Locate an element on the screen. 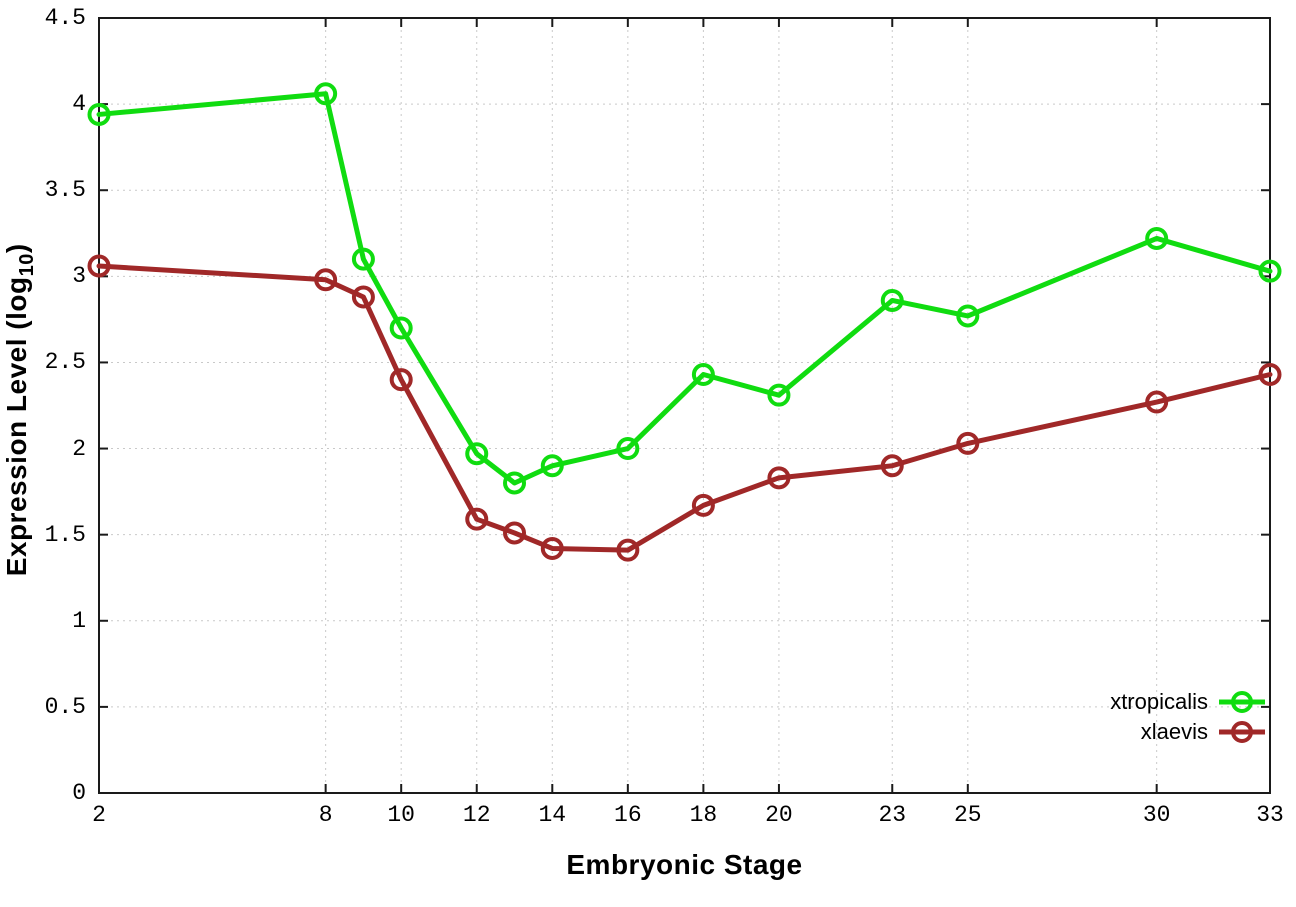 The image size is (1296, 907). x-tick-label: 10 is located at coordinates (401, 815).